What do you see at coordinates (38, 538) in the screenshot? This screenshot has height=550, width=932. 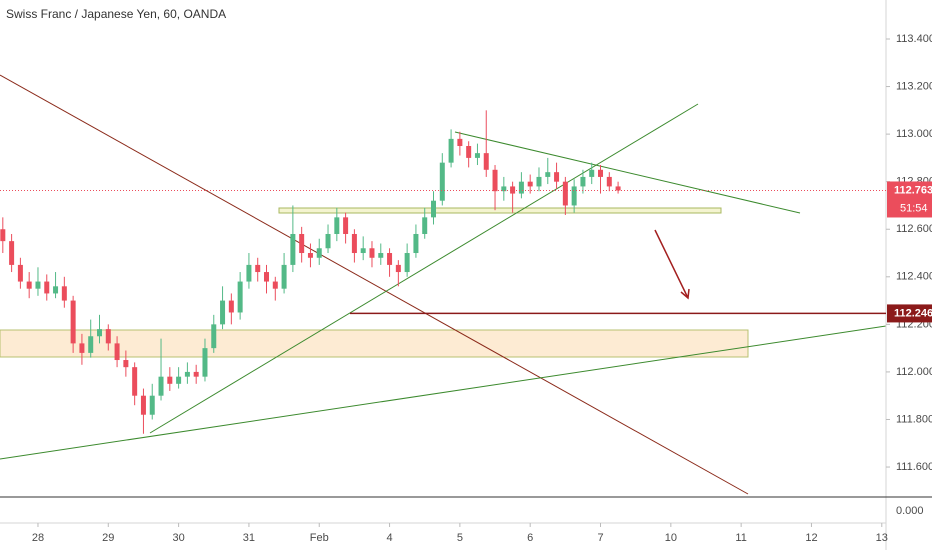 I see `x-tick-label: 28` at bounding box center [38, 538].